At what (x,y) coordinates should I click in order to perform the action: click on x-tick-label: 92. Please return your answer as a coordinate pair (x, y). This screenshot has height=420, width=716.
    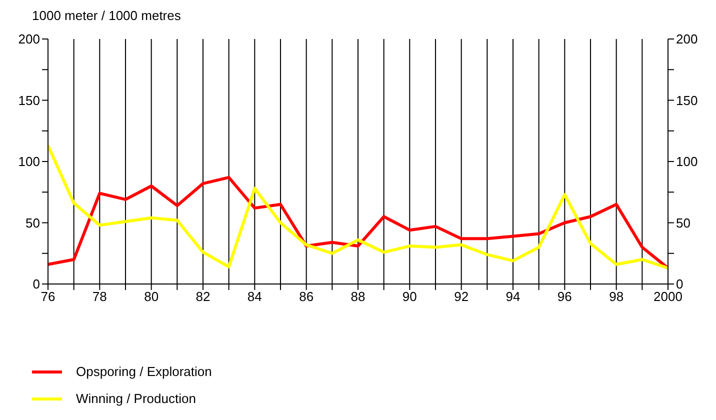
    Looking at the image, I should click on (461, 296).